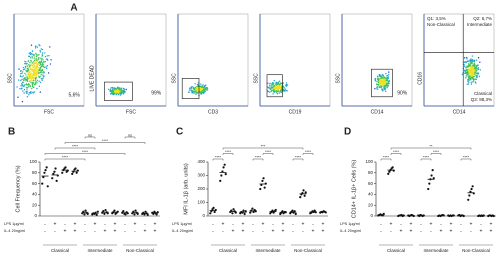  I want to click on y-axis-label: Cell Frequency (%), so click(18, 188).